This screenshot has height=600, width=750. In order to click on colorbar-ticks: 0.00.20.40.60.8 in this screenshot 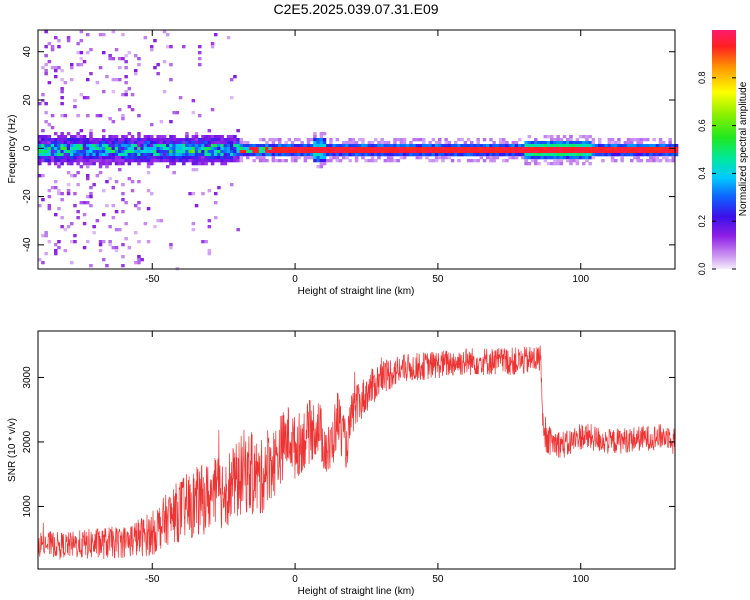, I will do `click(716, 174)`.